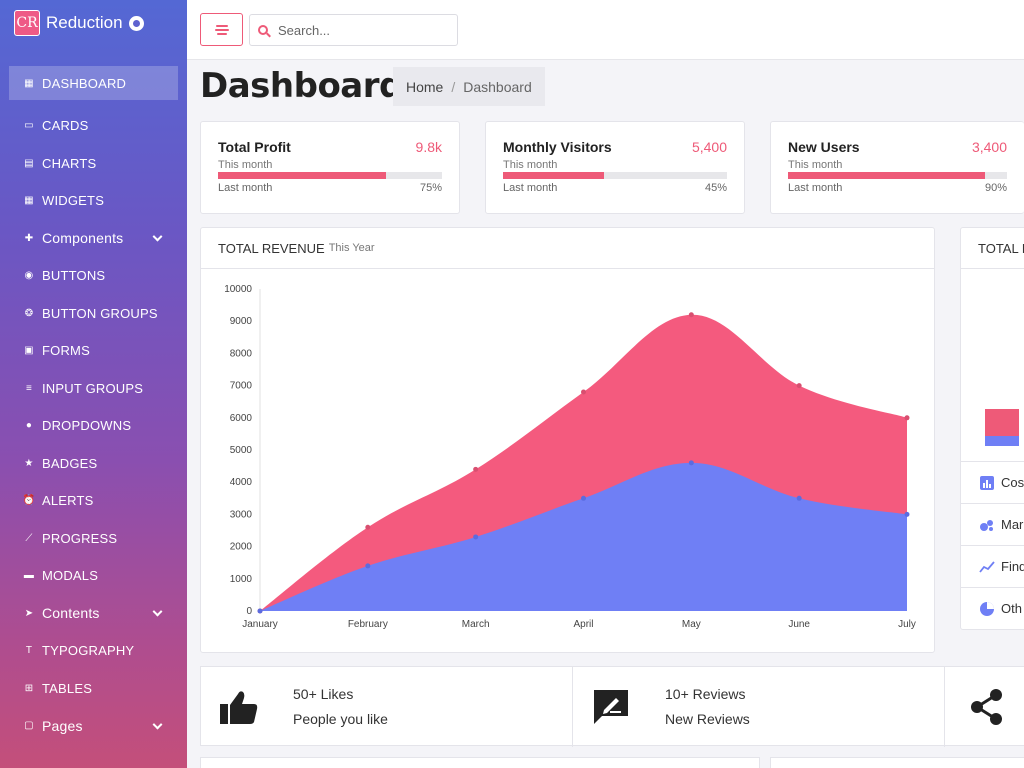  Describe the element at coordinates (93, 239) in the screenshot. I see `sidebar-item-components: ✚ Components` at that location.